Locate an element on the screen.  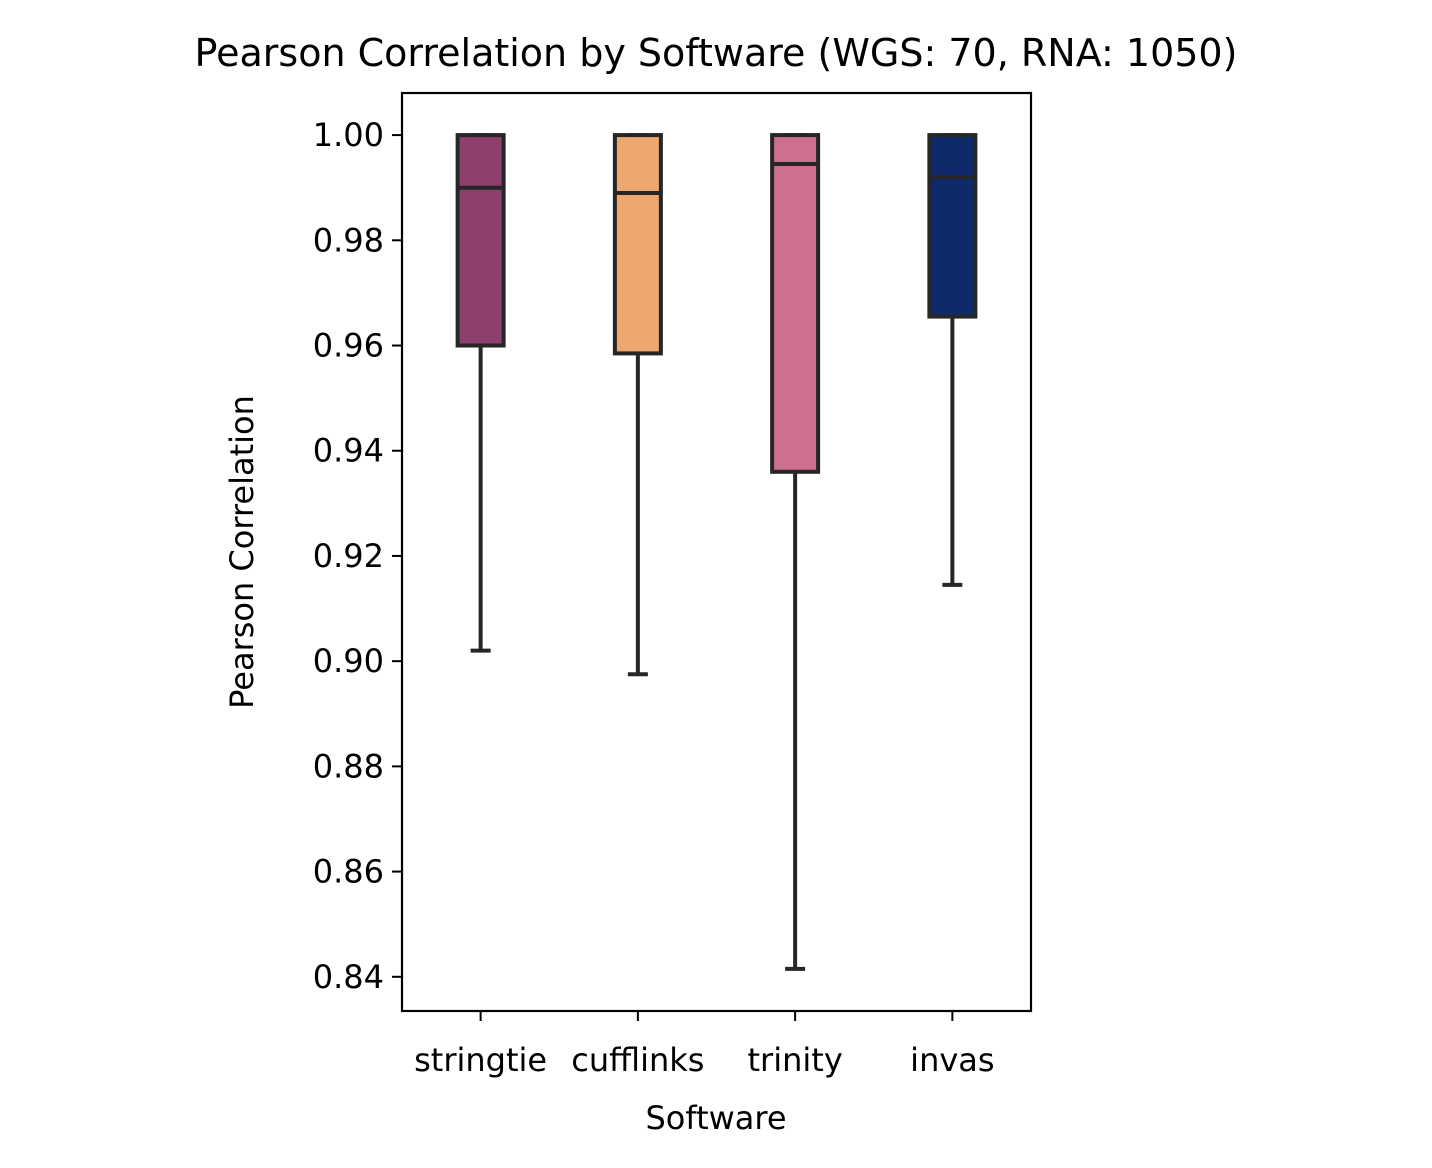
y-tick-label: 0.90 is located at coordinates (348, 661).